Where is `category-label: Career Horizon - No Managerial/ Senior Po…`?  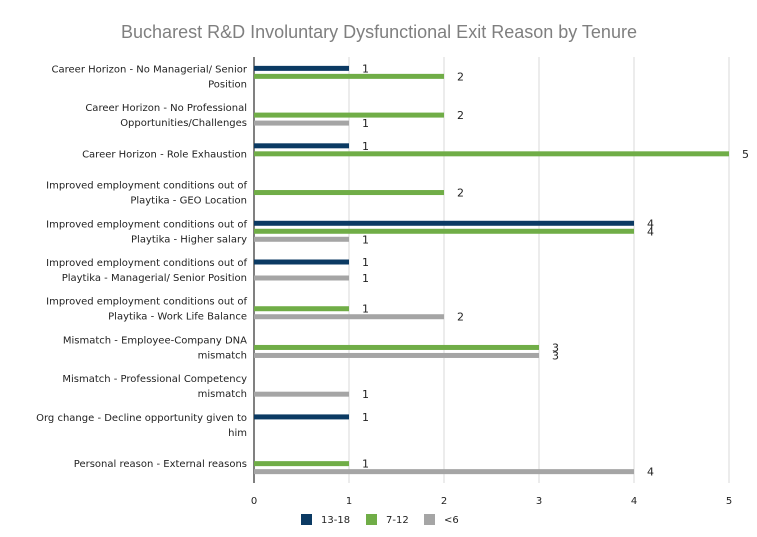
category-label: Career Horizon - No Managerial/ Senior Po… is located at coordinates (150, 77).